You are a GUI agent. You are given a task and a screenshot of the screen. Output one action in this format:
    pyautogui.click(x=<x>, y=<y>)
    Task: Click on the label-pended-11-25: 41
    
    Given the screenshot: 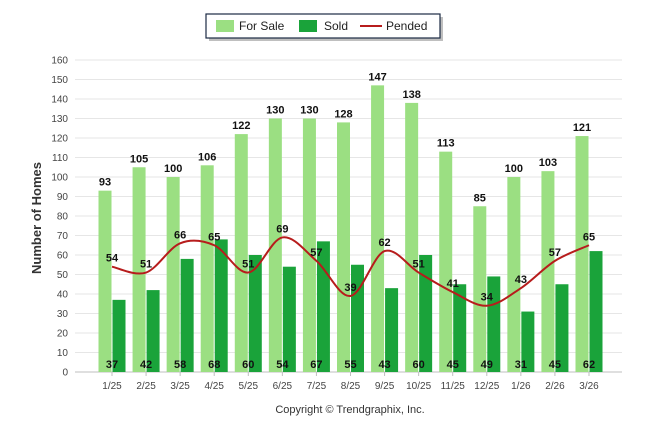 What is the action you would take?
    pyautogui.click(x=453, y=284)
    